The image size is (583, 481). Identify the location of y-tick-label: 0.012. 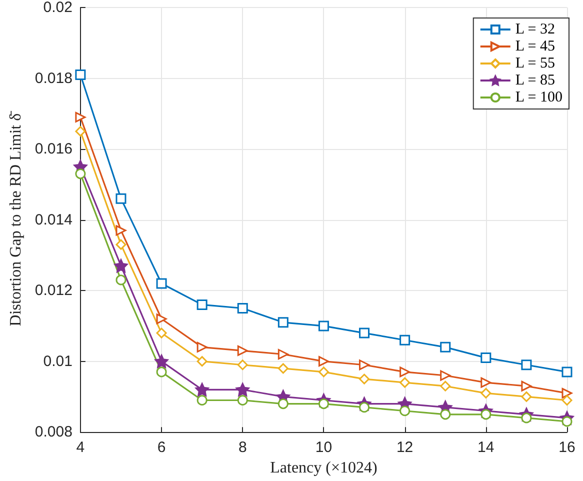
(53, 291).